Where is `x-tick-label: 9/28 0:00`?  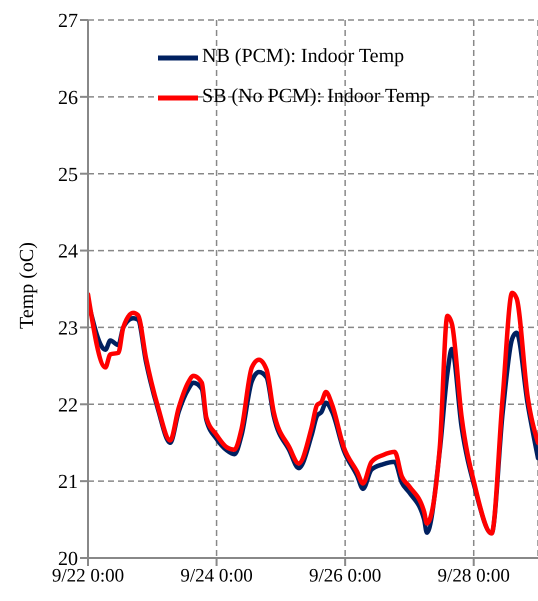
x-tick-label: 9/28 0:00 is located at coordinates (474, 575).